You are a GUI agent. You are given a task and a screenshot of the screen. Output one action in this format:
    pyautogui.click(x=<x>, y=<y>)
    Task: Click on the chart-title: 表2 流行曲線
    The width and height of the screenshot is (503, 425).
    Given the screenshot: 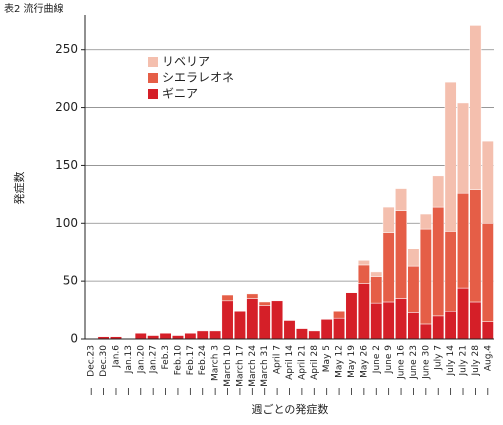 What is the action you would take?
    pyautogui.click(x=34, y=8)
    